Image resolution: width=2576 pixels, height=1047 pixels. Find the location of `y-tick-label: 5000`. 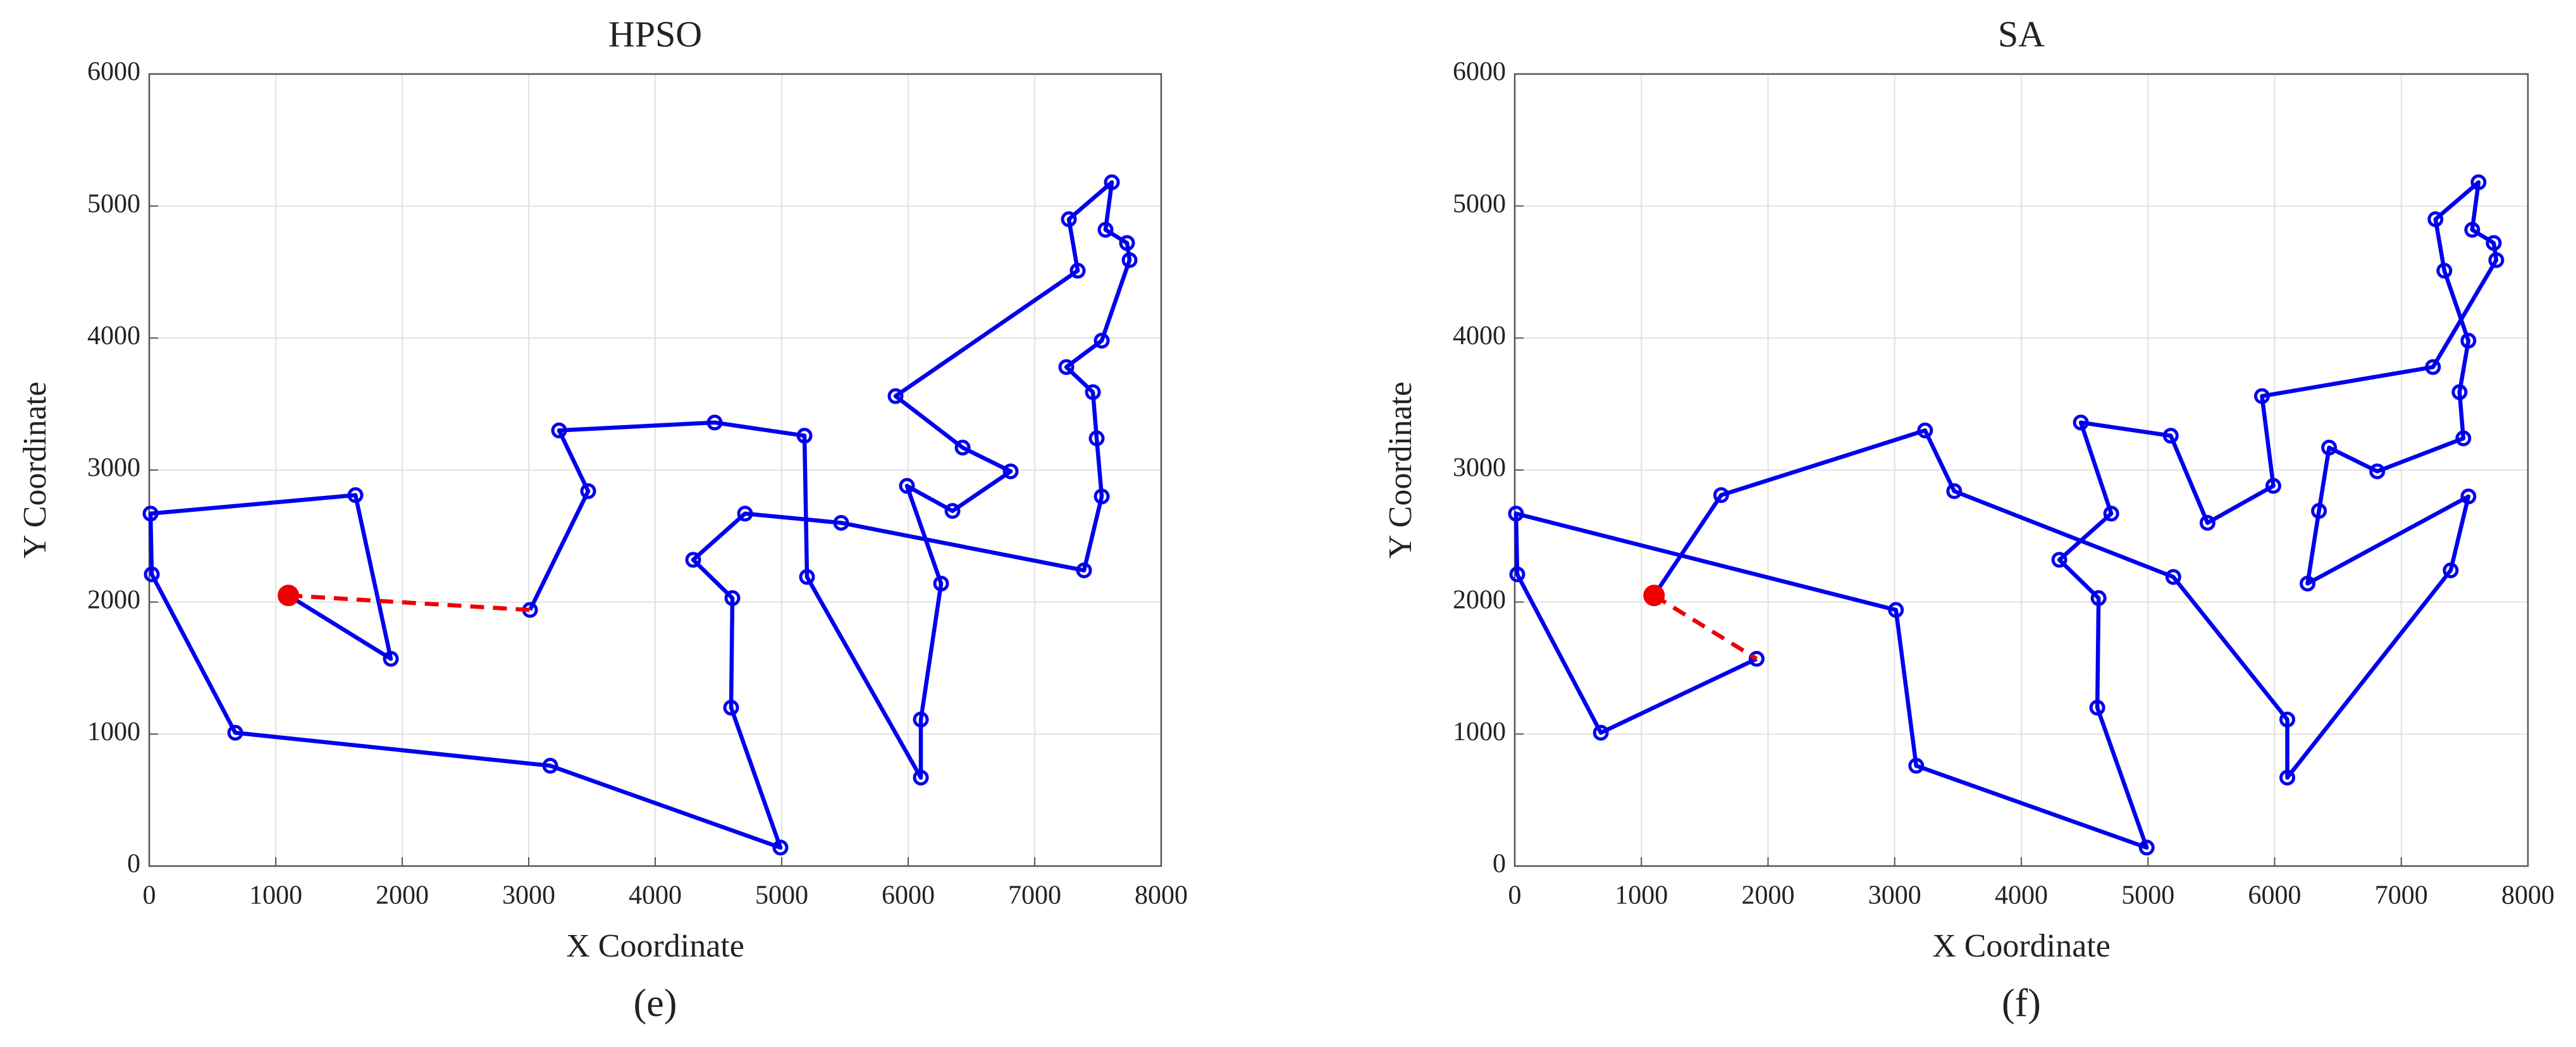

y-tick-label: 5000 is located at coordinates (1479, 203).